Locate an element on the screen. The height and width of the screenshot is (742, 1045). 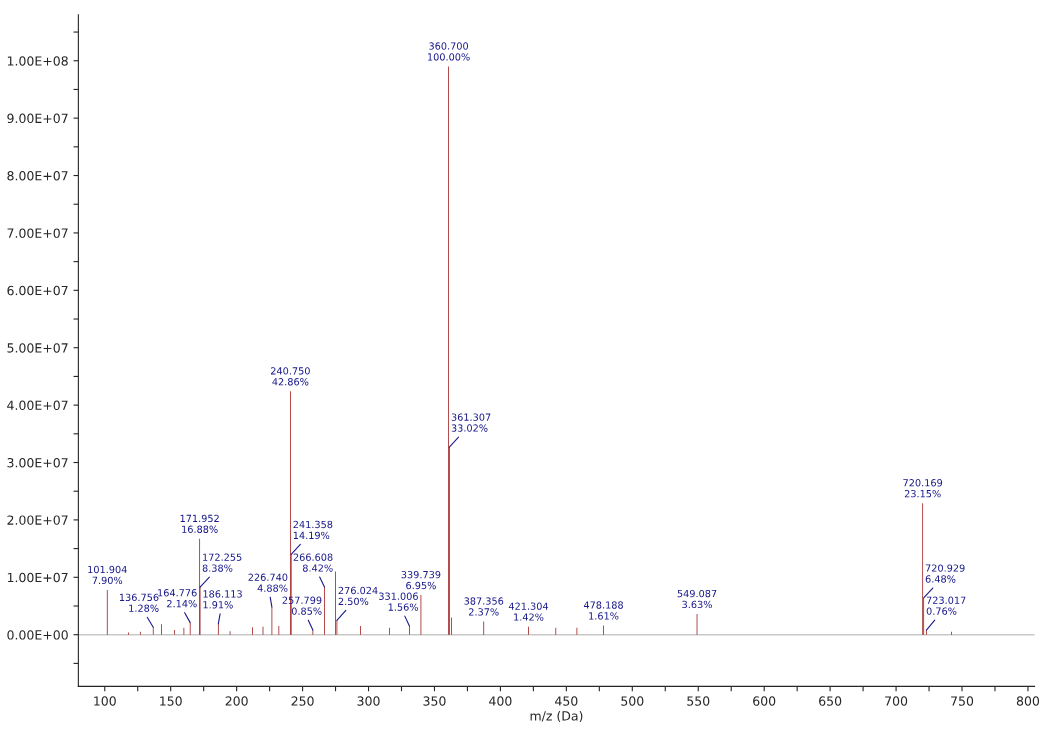
annotation: 226.740 4.88% is located at coordinates (268, 582).